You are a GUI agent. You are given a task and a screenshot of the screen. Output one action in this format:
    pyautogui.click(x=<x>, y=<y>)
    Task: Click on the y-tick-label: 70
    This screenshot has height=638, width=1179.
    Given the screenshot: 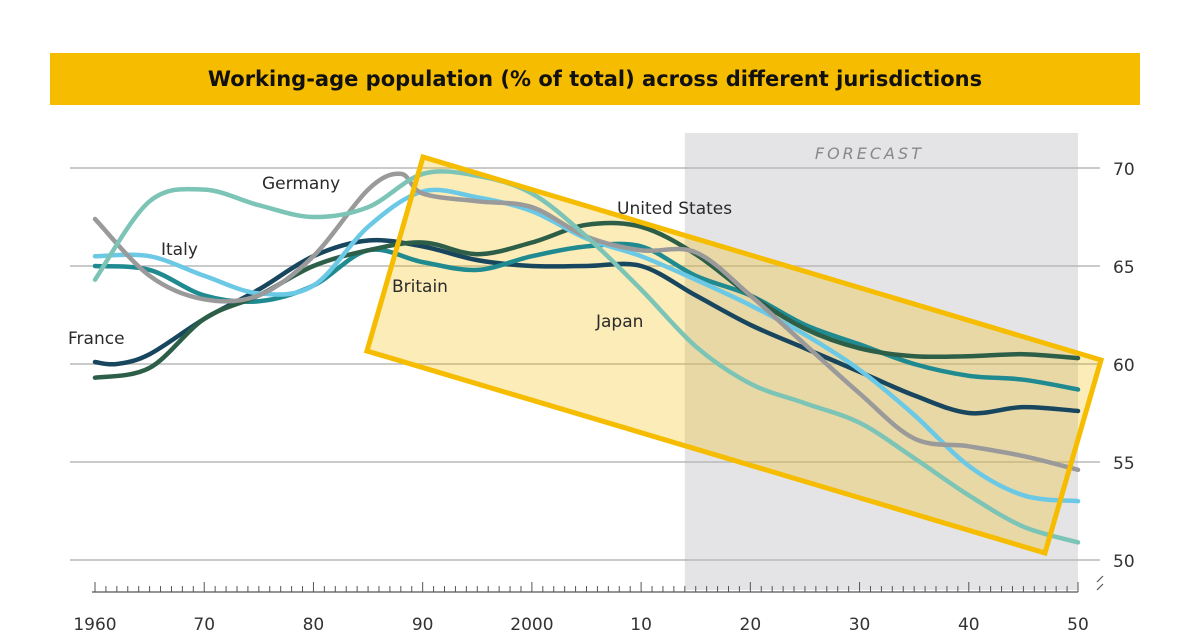 What is the action you would take?
    pyautogui.click(x=1124, y=170)
    